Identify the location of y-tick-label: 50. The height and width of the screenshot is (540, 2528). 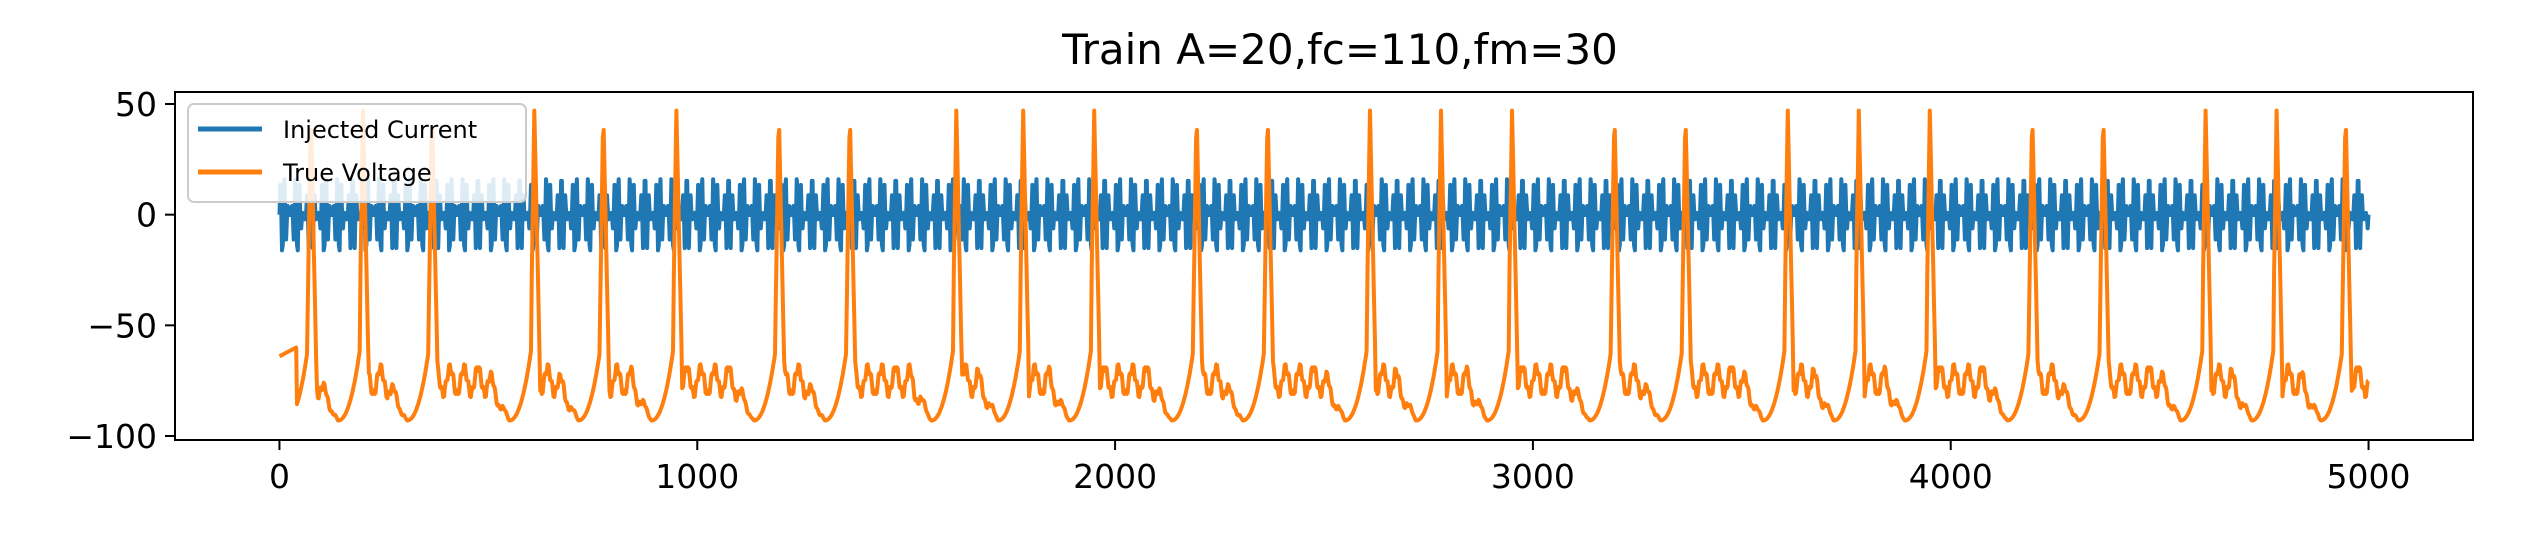
(136, 104).